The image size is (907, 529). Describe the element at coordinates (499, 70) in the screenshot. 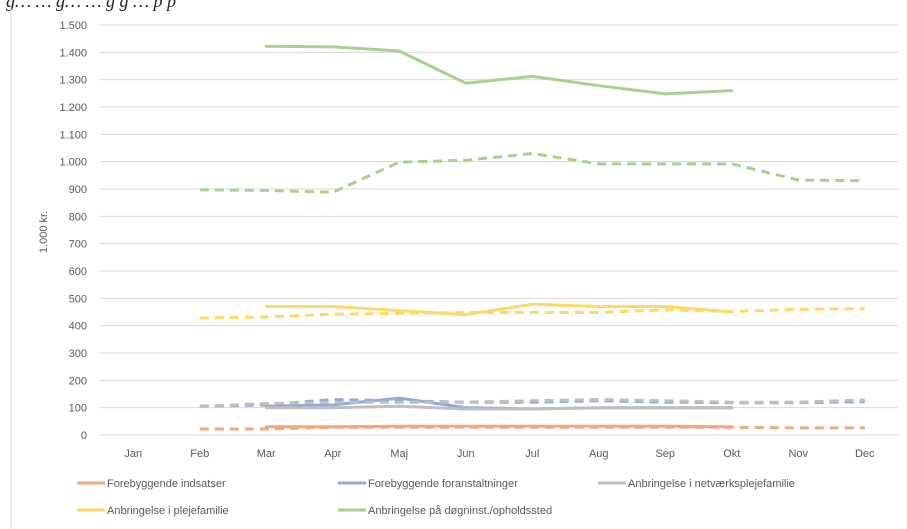

I see `series-line-8-solid` at that location.